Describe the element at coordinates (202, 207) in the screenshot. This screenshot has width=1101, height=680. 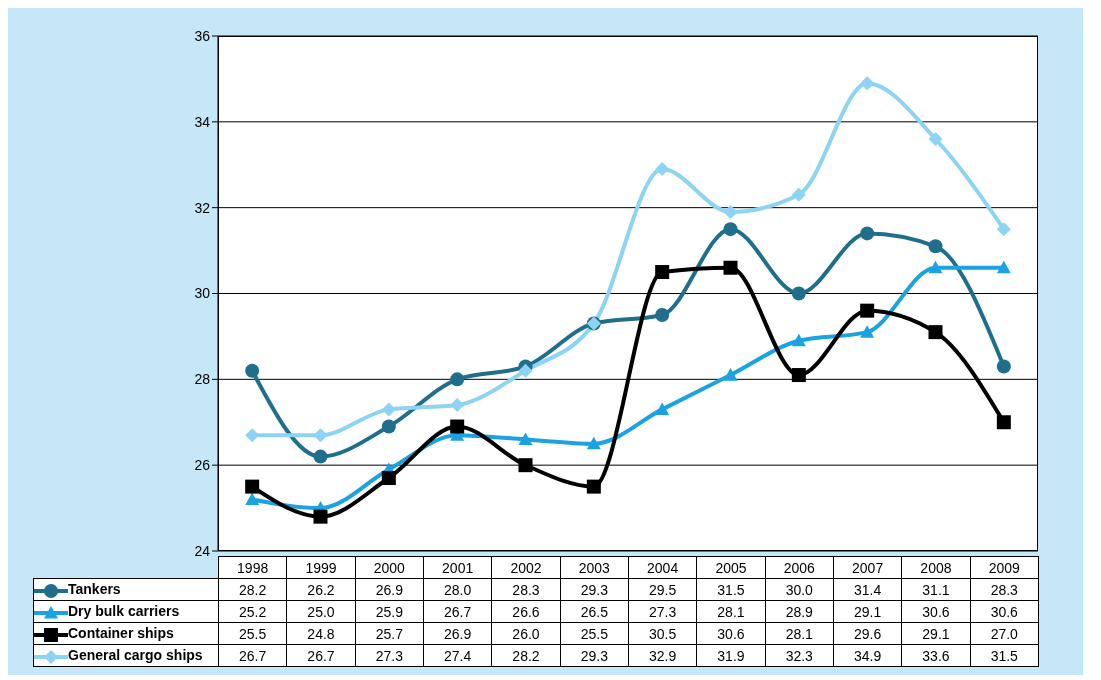
I see `y-tick-label: 32` at that location.